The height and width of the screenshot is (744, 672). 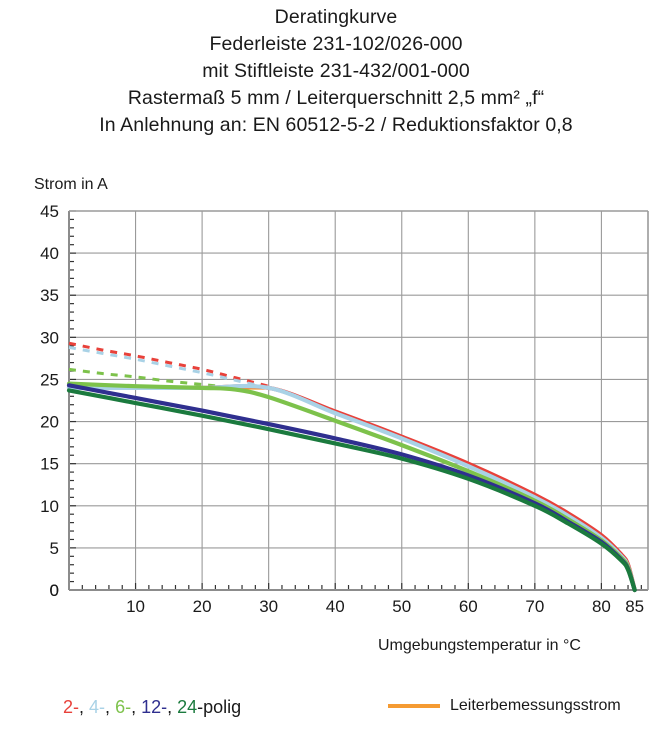 What do you see at coordinates (414, 706) in the screenshot?
I see `orange-line-swatch` at bounding box center [414, 706].